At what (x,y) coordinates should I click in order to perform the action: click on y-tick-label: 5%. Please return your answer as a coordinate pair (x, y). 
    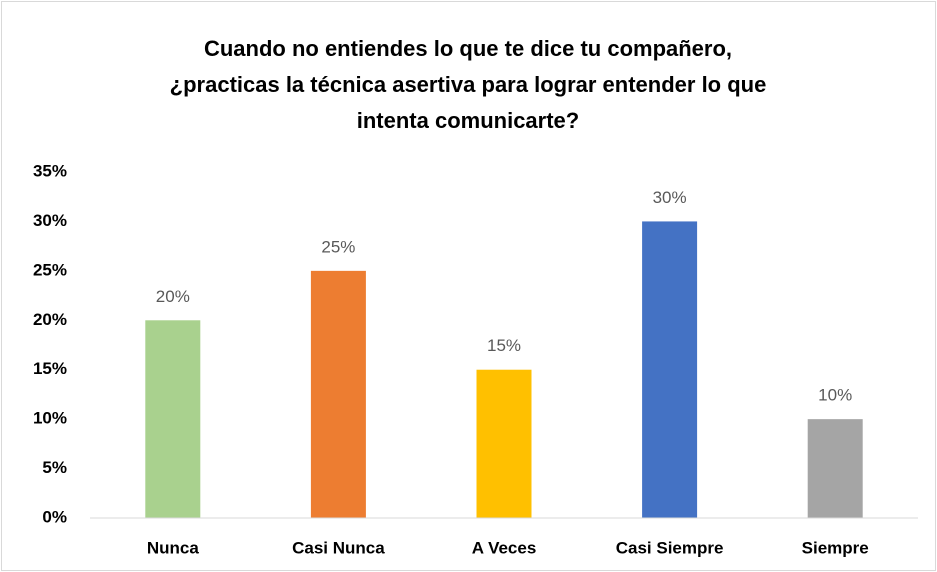
    Looking at the image, I should click on (54, 467).